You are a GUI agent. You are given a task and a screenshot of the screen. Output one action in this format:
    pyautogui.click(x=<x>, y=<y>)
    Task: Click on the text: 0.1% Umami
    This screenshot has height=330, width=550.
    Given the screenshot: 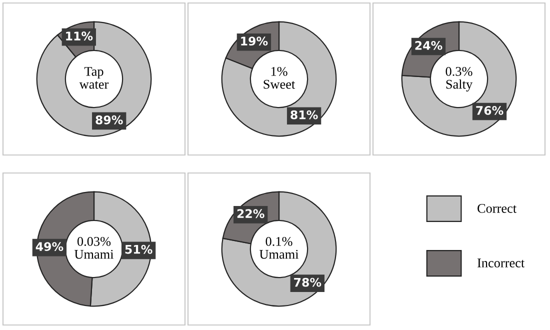 What is the action you would take?
    pyautogui.click(x=279, y=247)
    